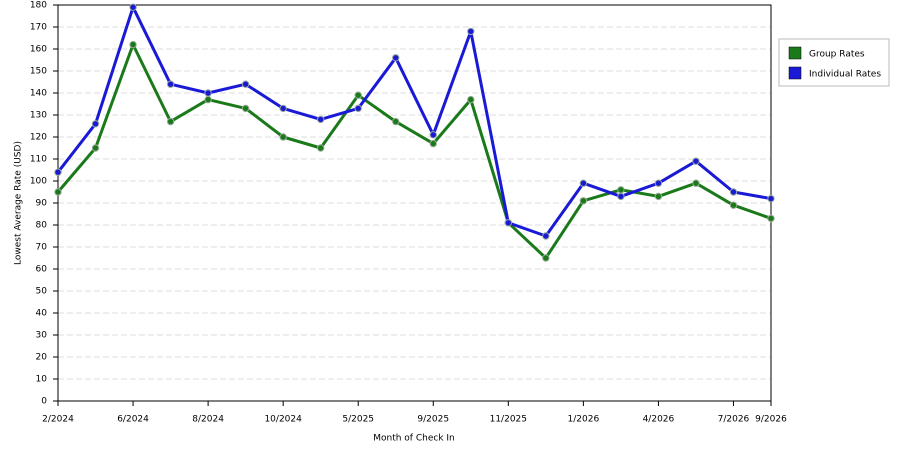 The image size is (900, 450). What do you see at coordinates (42, 204) in the screenshot?
I see `y-tick-label: 90` at bounding box center [42, 204].